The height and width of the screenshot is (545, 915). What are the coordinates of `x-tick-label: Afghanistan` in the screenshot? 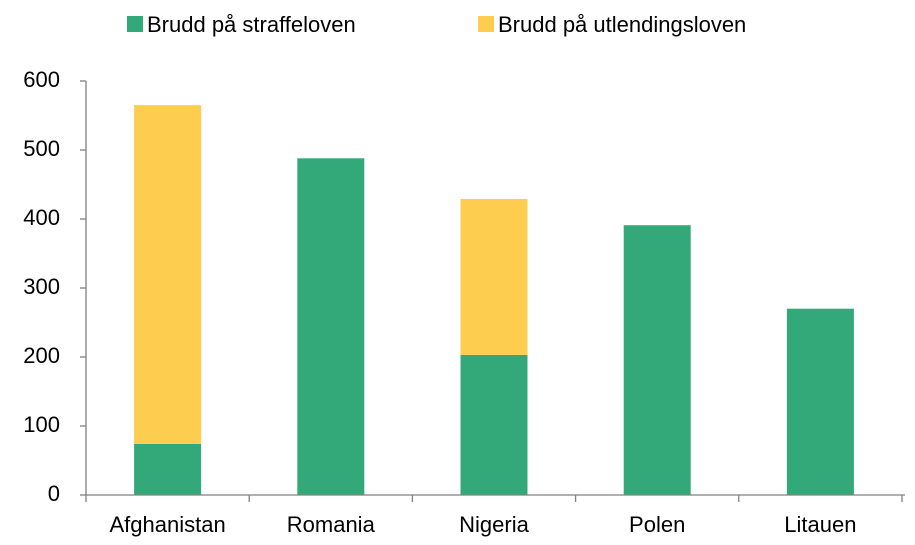 It's located at (167, 524).